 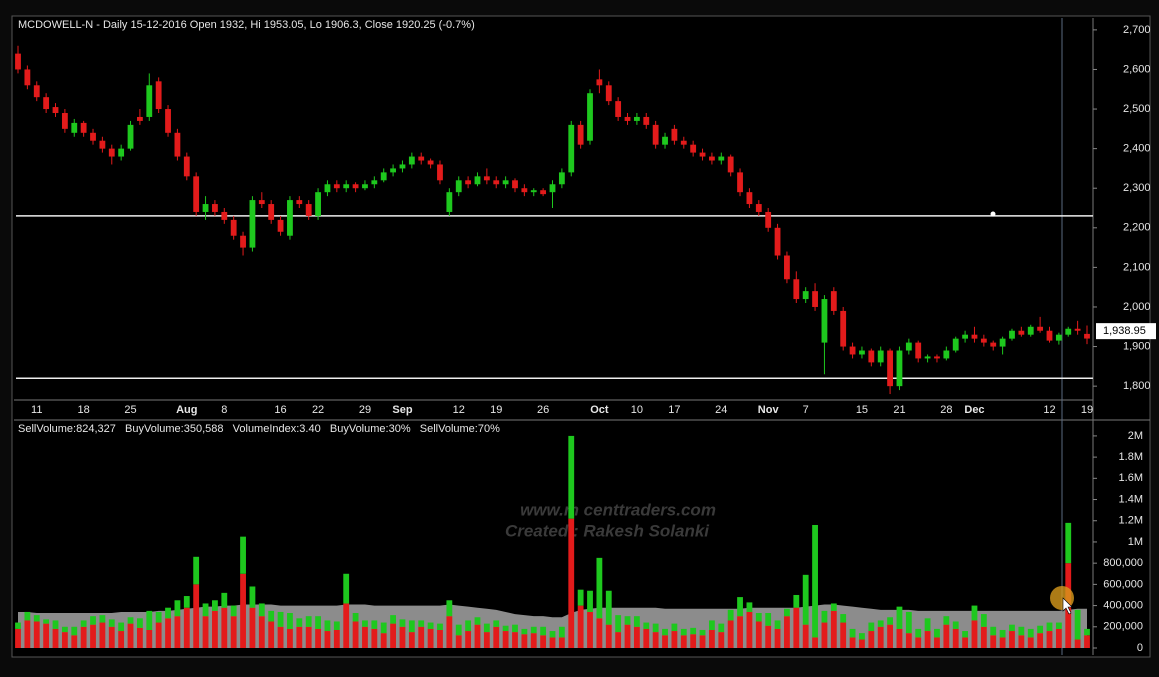 What do you see at coordinates (1137, 386) in the screenshot?
I see `y-tick-label: 1,800` at bounding box center [1137, 386].